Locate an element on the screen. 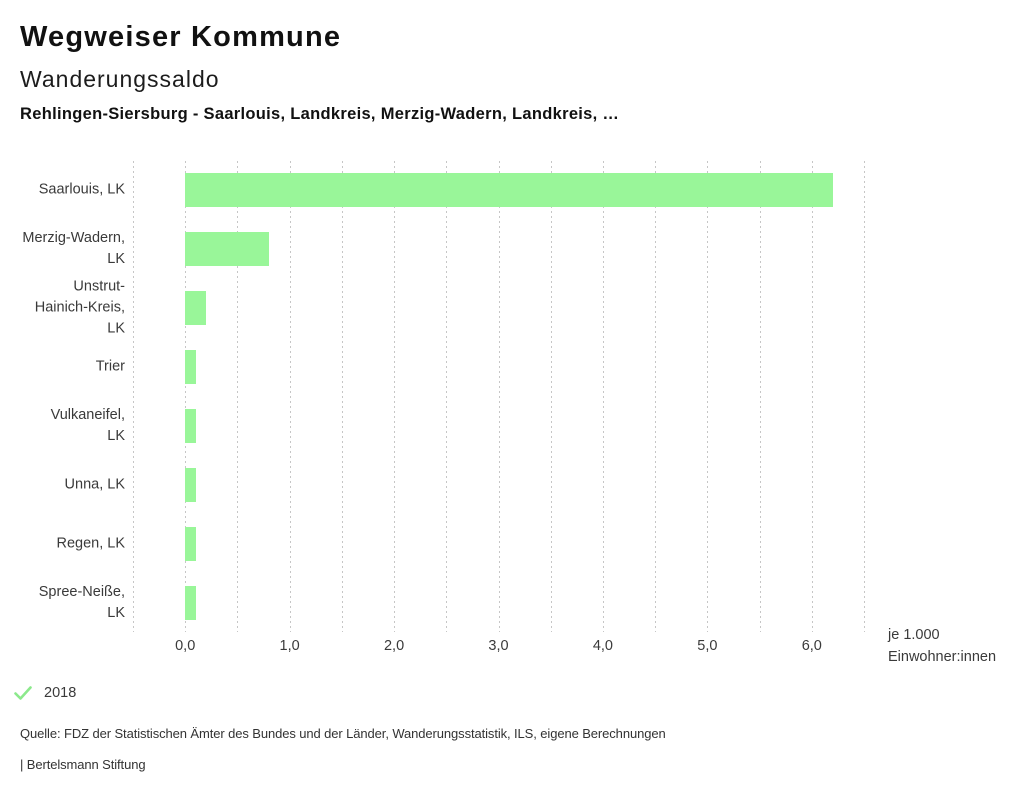 The height and width of the screenshot is (797, 1024). category-label: Unstrut- Hainich-Kreis, LK is located at coordinates (79, 307).